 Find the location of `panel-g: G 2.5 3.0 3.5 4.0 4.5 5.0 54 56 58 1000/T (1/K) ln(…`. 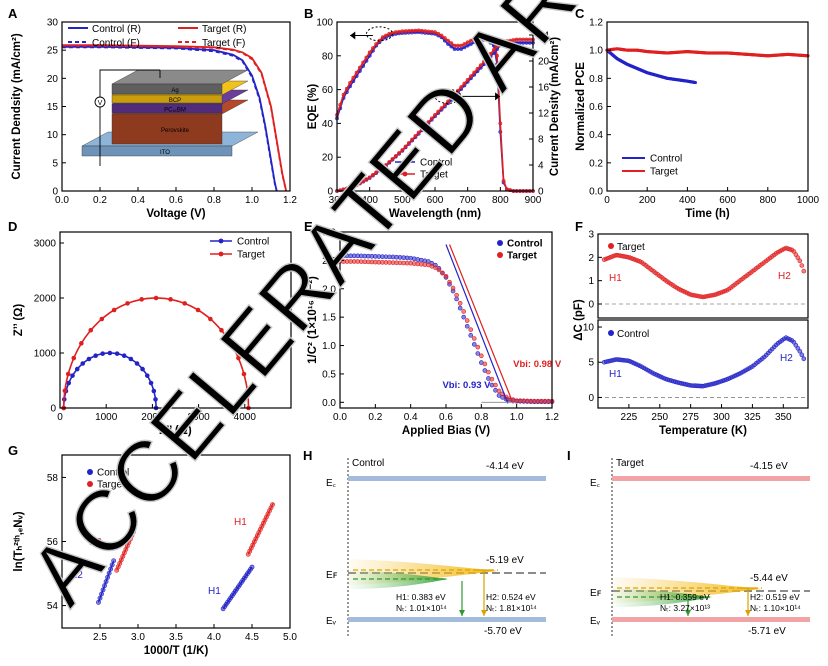

panel-g: G 2.5 3.0 3.5 4.0 4.5 5.0 54 56 58 1000/T (1/K) ln(… is located at coordinates (152, 550).